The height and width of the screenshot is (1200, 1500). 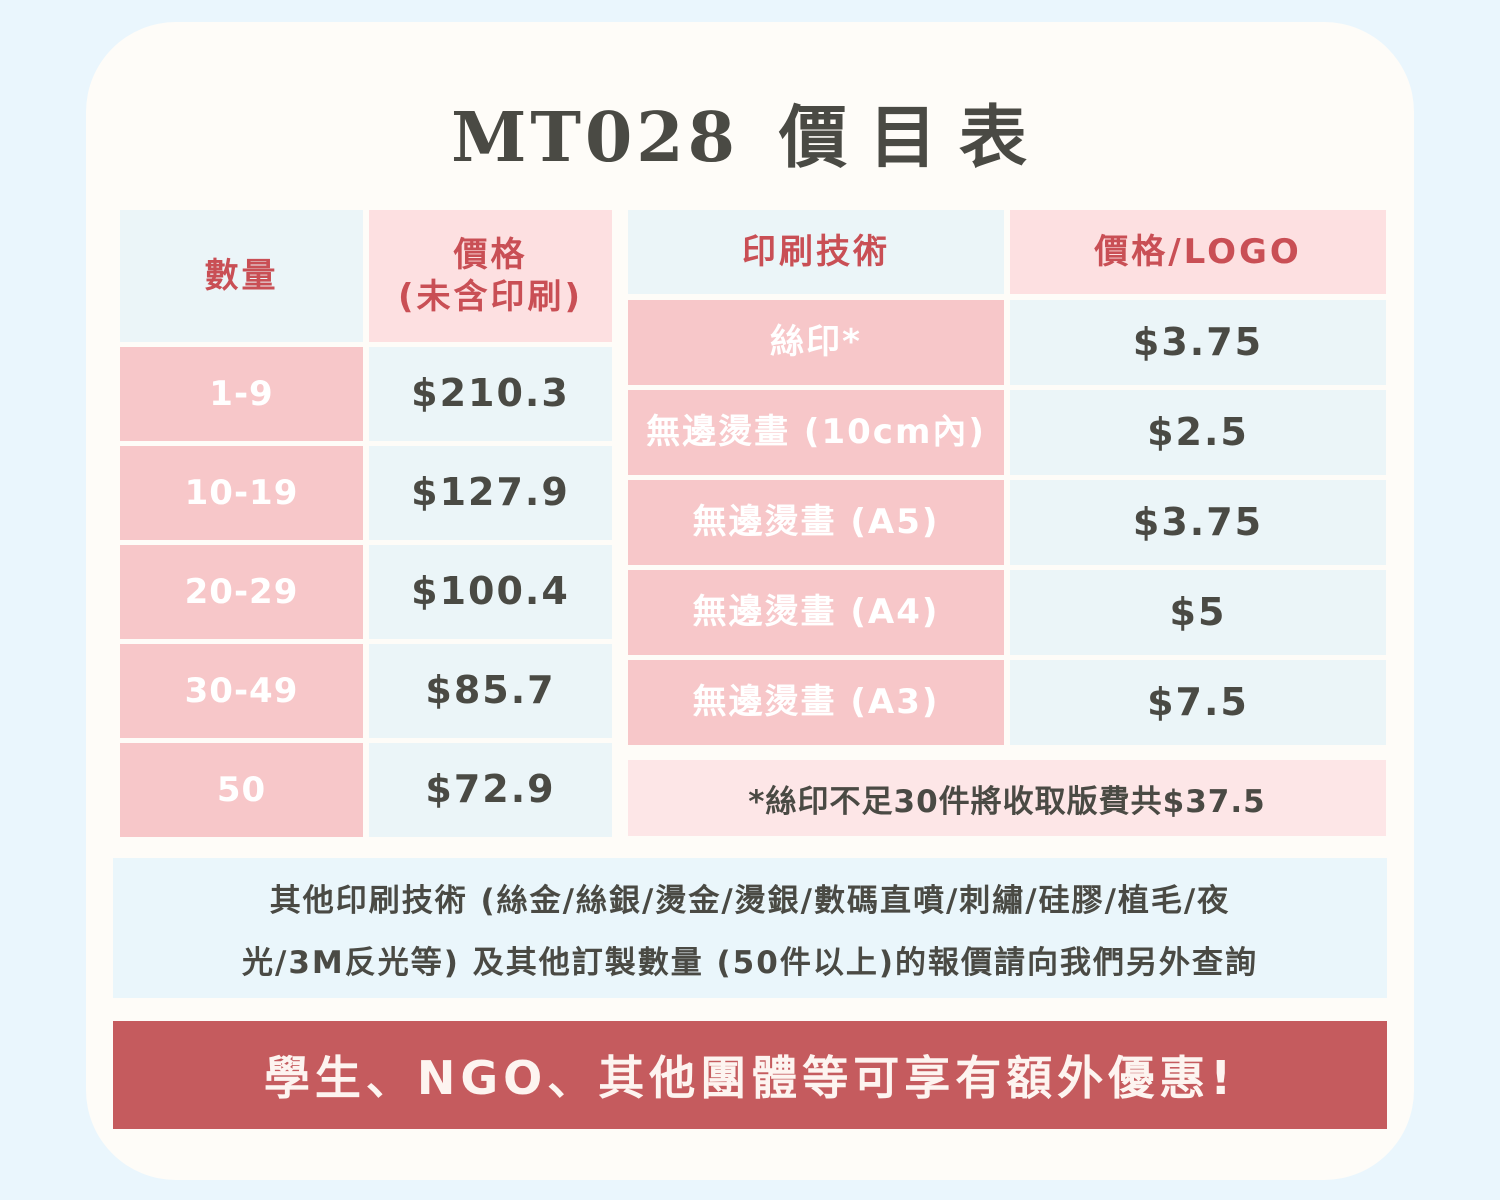 What do you see at coordinates (490, 394) in the screenshot?
I see `price-cell: $210.3` at bounding box center [490, 394].